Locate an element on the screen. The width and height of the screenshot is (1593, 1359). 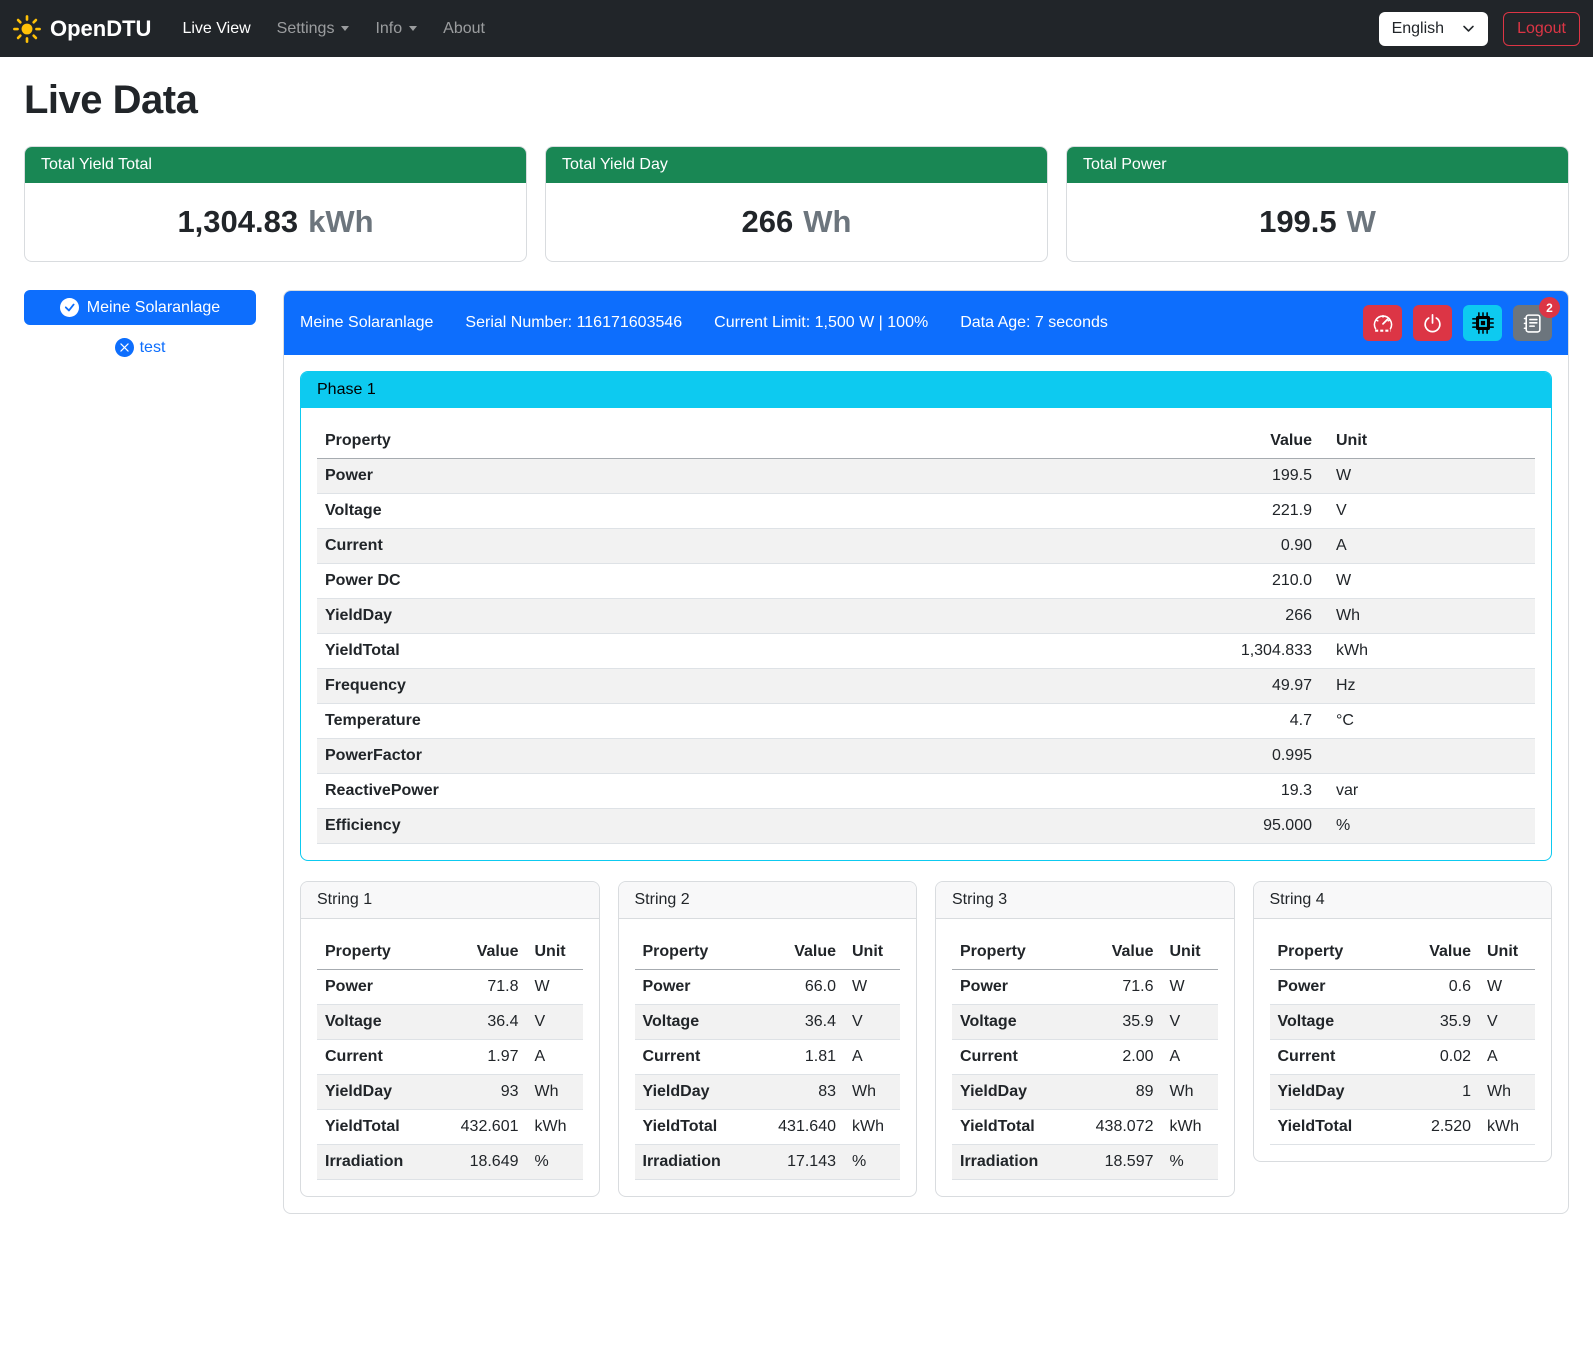
summary-card-title: Total Yield Total is located at coordinates (275, 165).